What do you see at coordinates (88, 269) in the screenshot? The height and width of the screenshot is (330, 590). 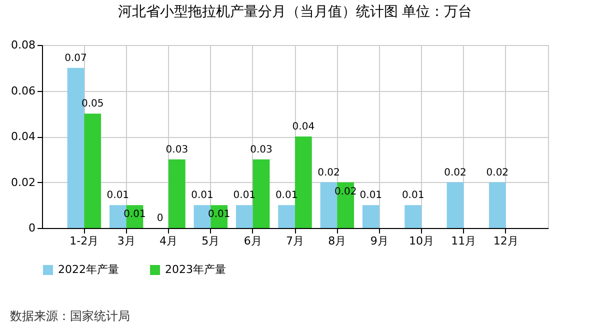 I see `legend-label: 2022年产量` at bounding box center [88, 269].